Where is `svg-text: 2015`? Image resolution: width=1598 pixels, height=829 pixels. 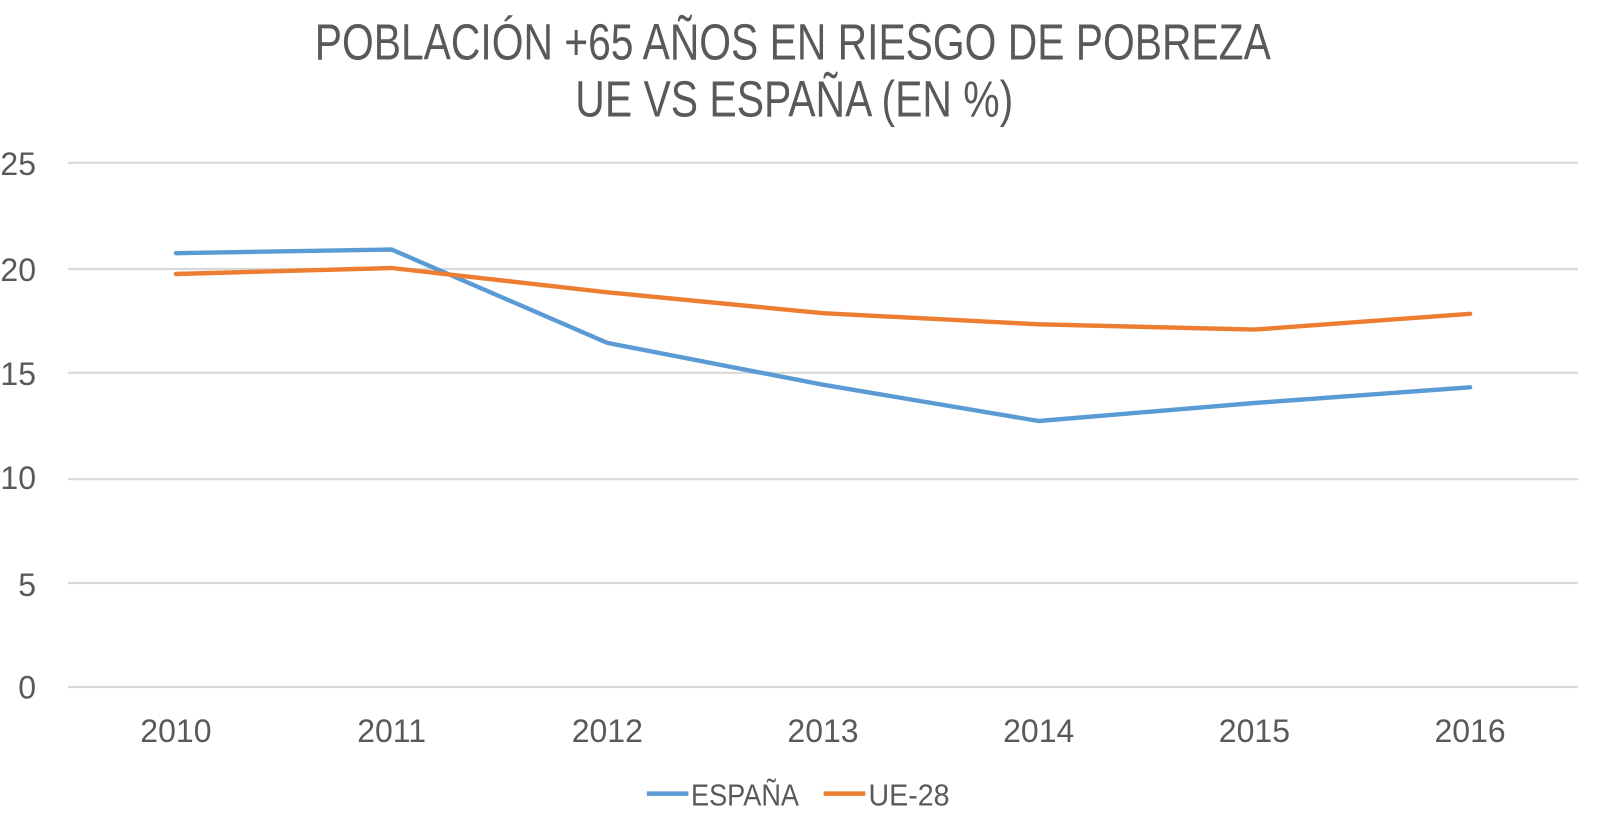 svg-text: 2015 is located at coordinates (1254, 731).